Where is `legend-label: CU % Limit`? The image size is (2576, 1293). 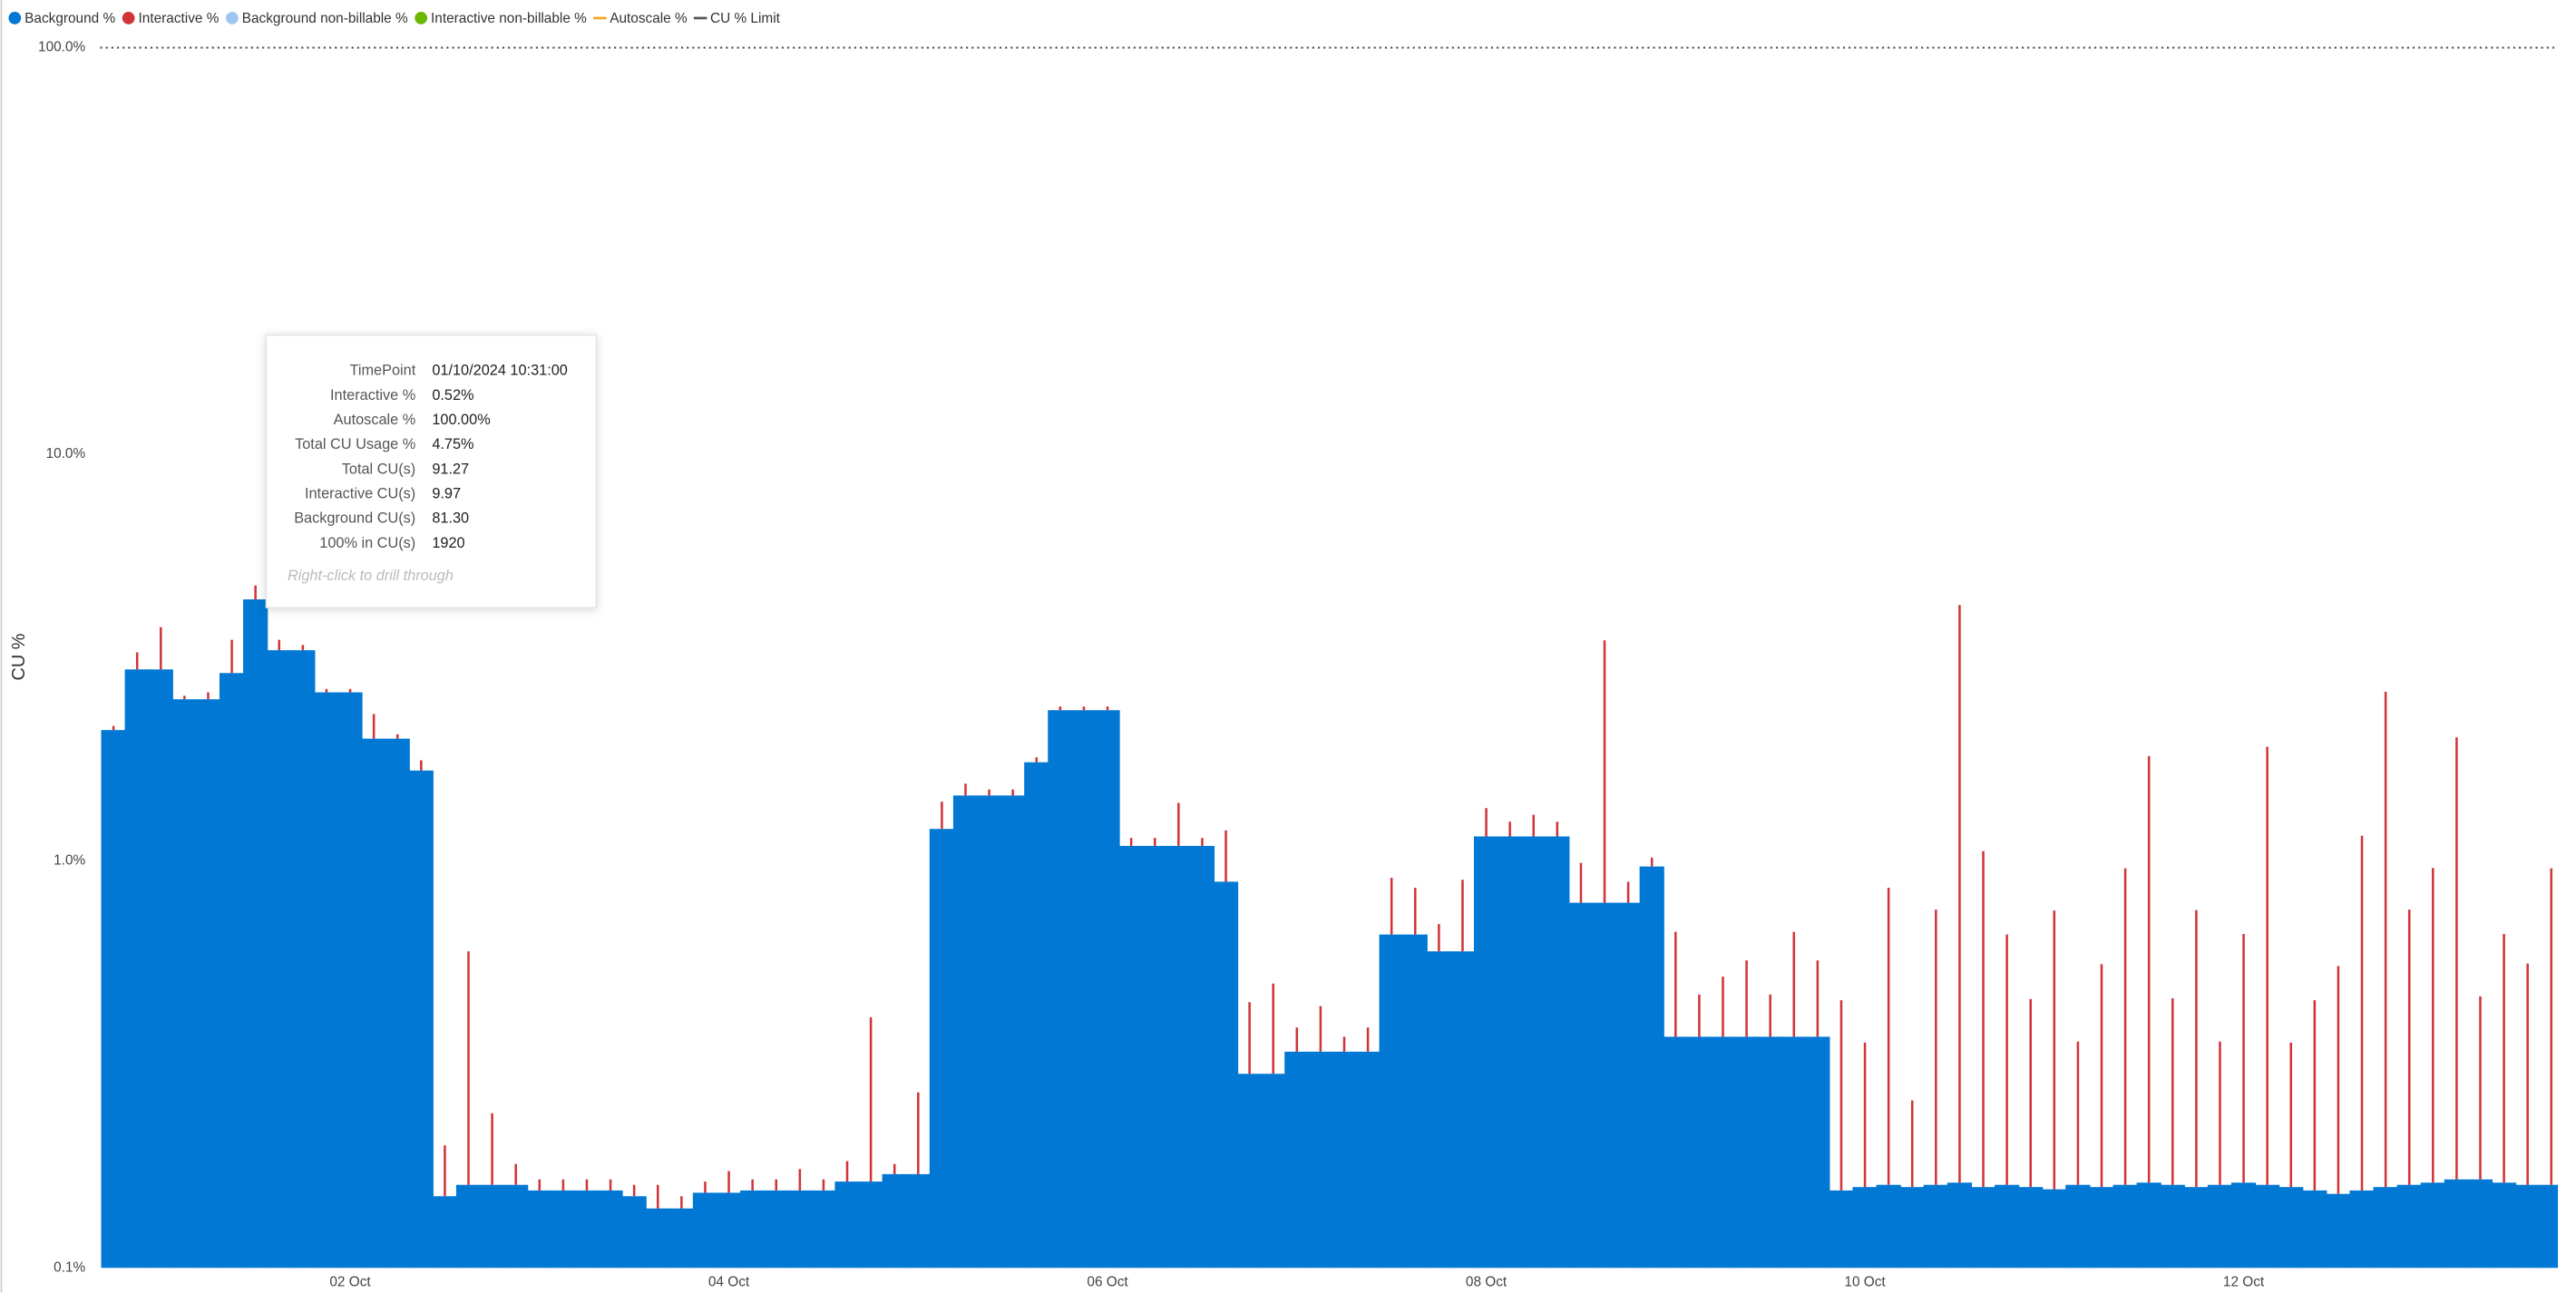 legend-label: CU % Limit is located at coordinates (745, 19).